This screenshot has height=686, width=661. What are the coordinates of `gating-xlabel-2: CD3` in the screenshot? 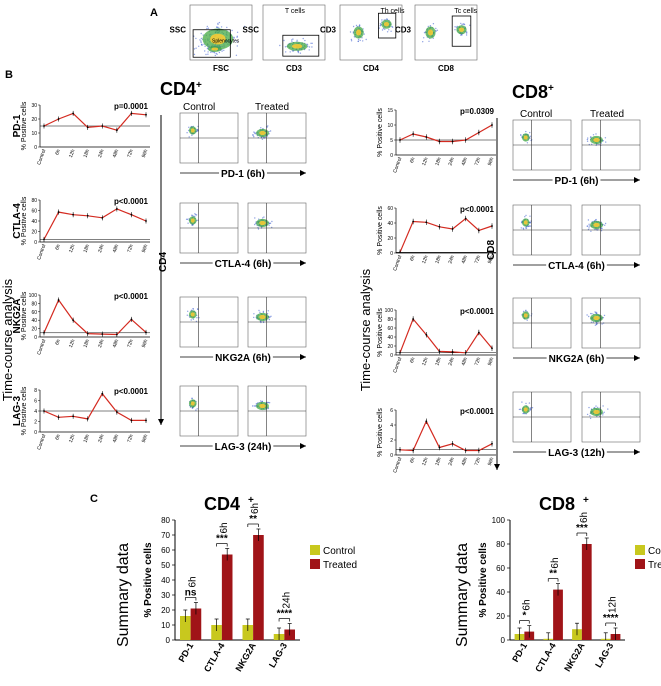 It's located at (294, 68).